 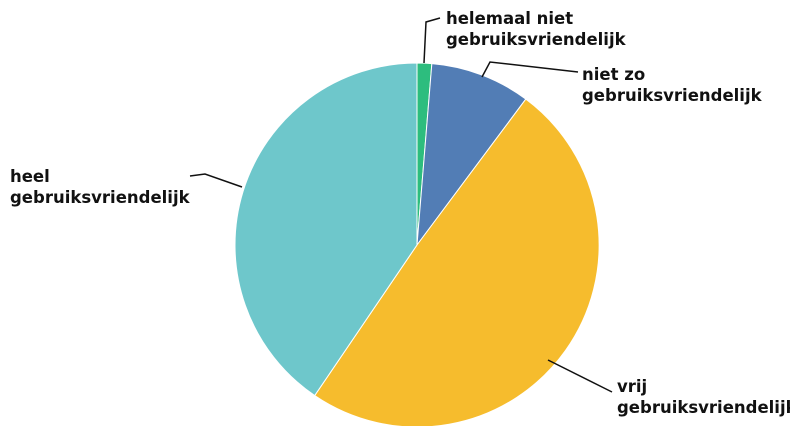 What do you see at coordinates (672, 85) in the screenshot?
I see `slice-label-niet-zo-gebruiksvriendelijk: niet zo gebruiksvriendelijk` at bounding box center [672, 85].